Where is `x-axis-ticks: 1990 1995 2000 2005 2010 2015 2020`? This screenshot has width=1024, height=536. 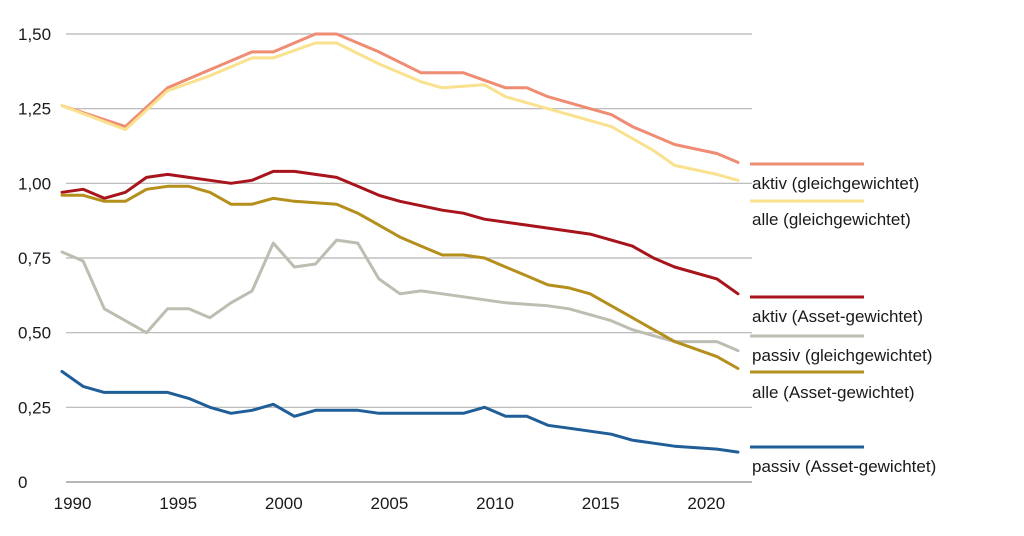 x-axis-ticks: 1990 1995 2000 2005 2010 2015 2020 is located at coordinates (390, 503).